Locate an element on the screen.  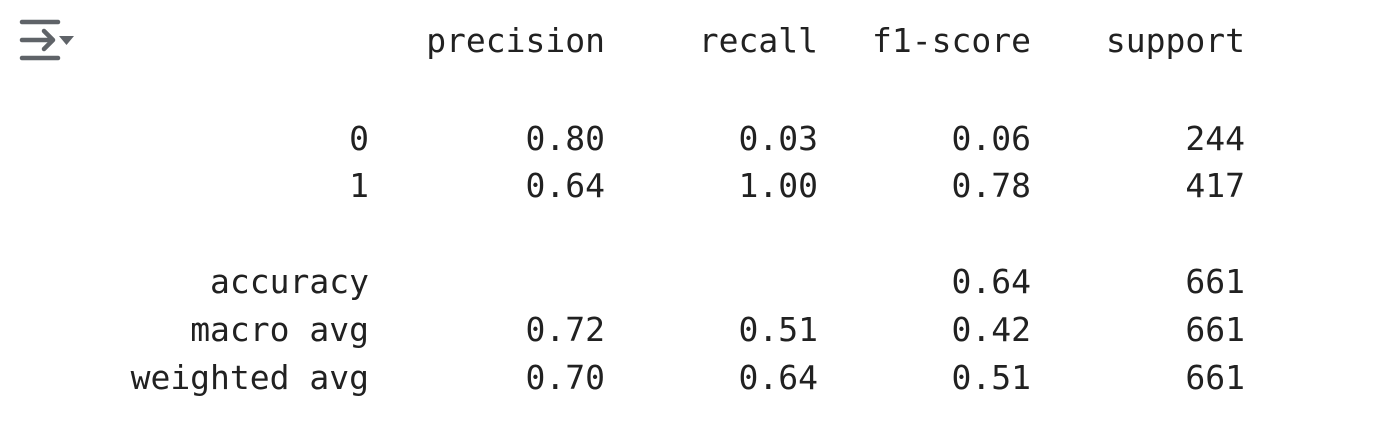
macro-avg-recall: 0.51 is located at coordinates (778, 329).